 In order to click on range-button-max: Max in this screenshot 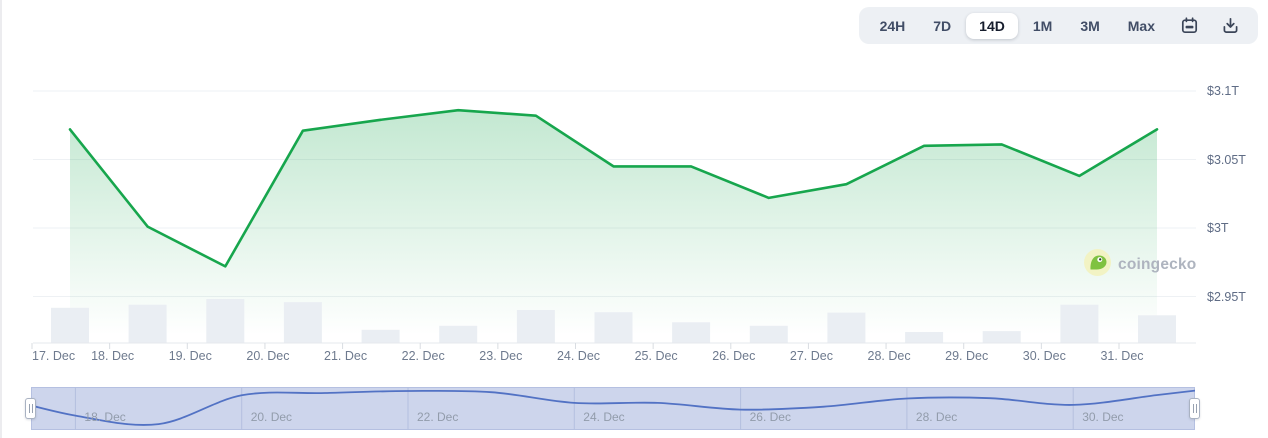, I will do `click(1141, 26)`.